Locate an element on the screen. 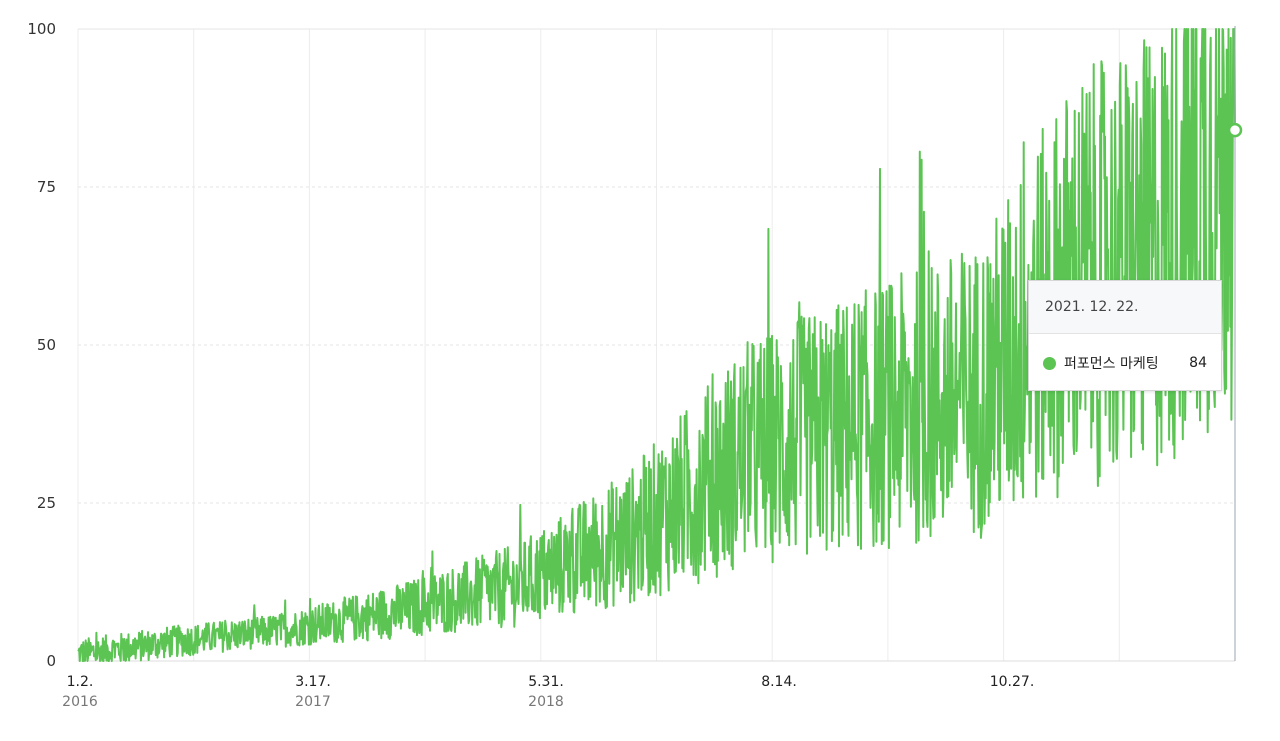 This screenshot has width=1280, height=741. x-tick-year-label: 2018 is located at coordinates (546, 702).